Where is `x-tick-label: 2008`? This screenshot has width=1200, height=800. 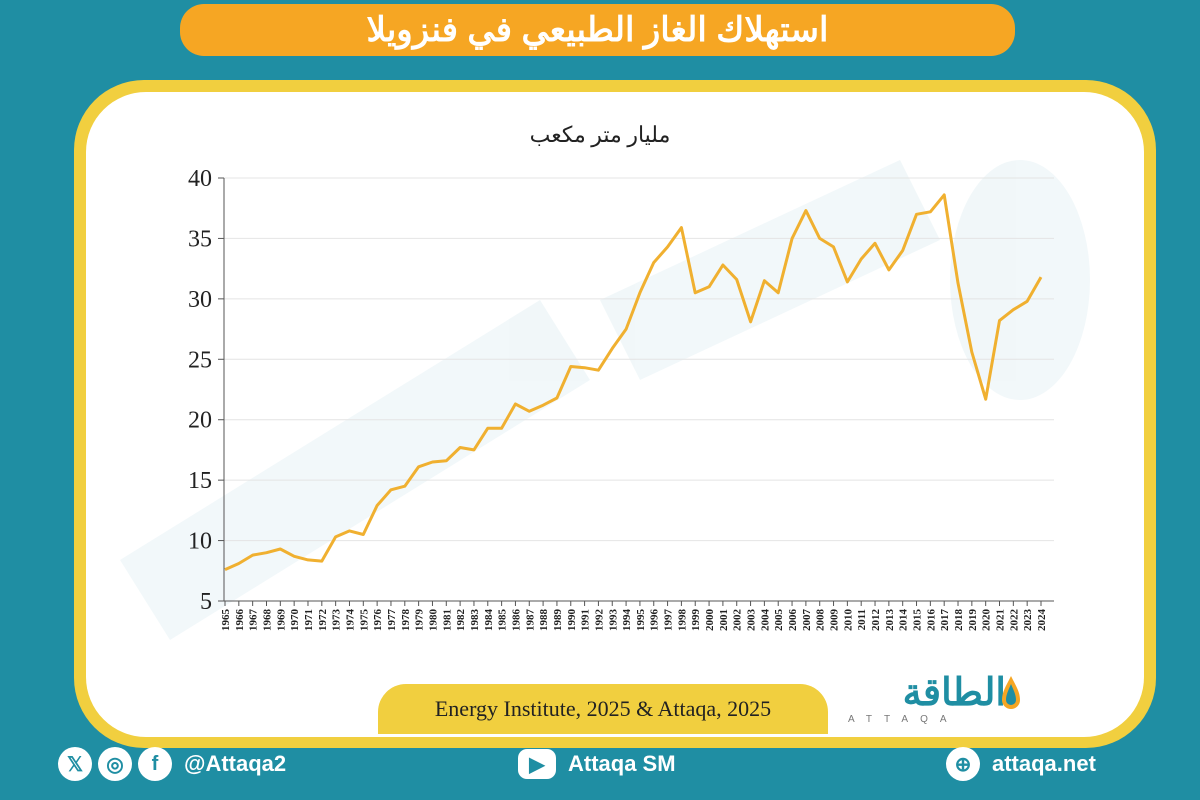 x-tick-label: 2008 is located at coordinates (821, 620).